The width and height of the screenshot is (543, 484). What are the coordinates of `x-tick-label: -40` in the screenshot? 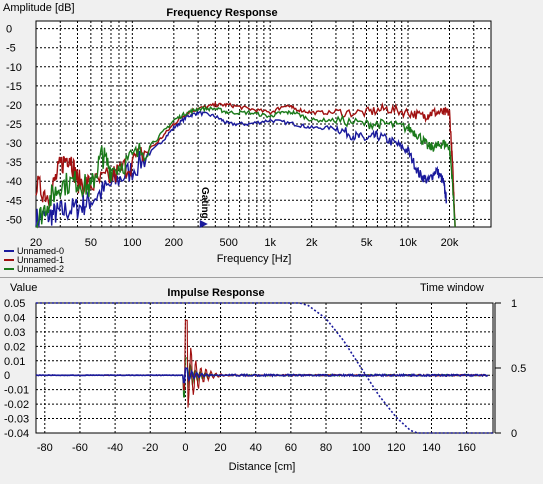 It's located at (115, 448).